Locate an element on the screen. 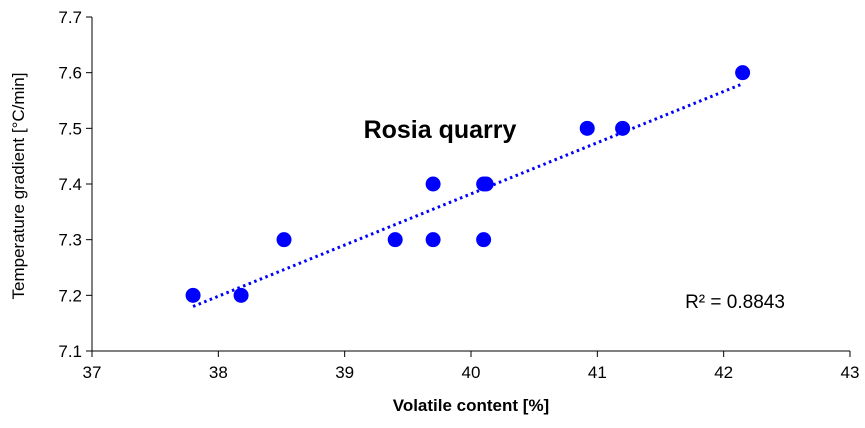 Image resolution: width=865 pixels, height=428 pixels. y-tick-label: 7.1 is located at coordinates (70, 351).